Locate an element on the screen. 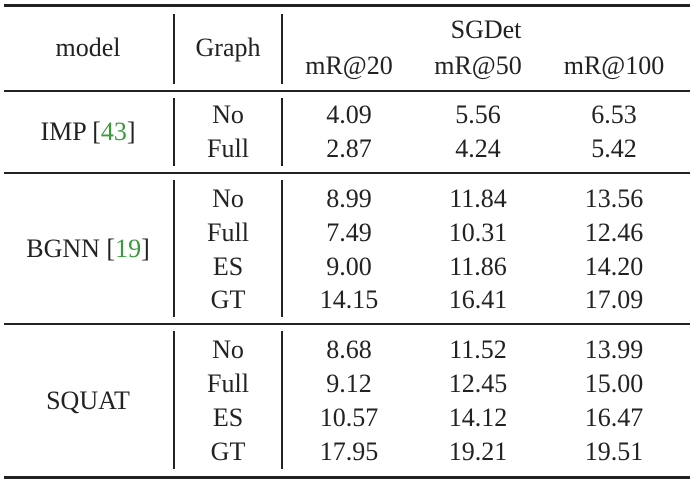 Image resolution: width=694 pixels, height=484 pixels. value-cell: 12.46 is located at coordinates (614, 232).